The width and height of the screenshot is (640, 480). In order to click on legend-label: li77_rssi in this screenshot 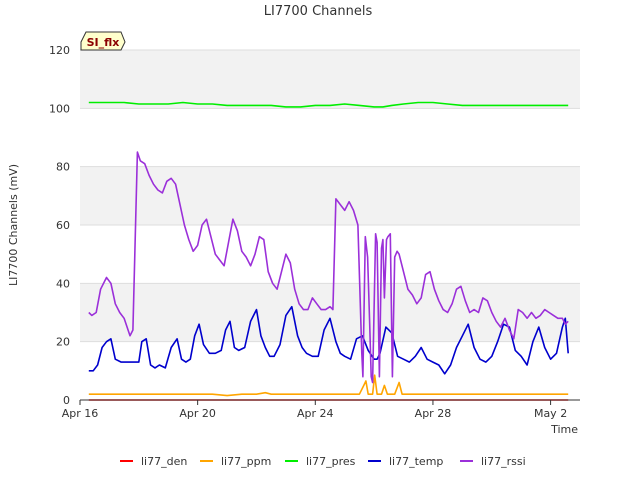, I will do `click(503, 461)`.